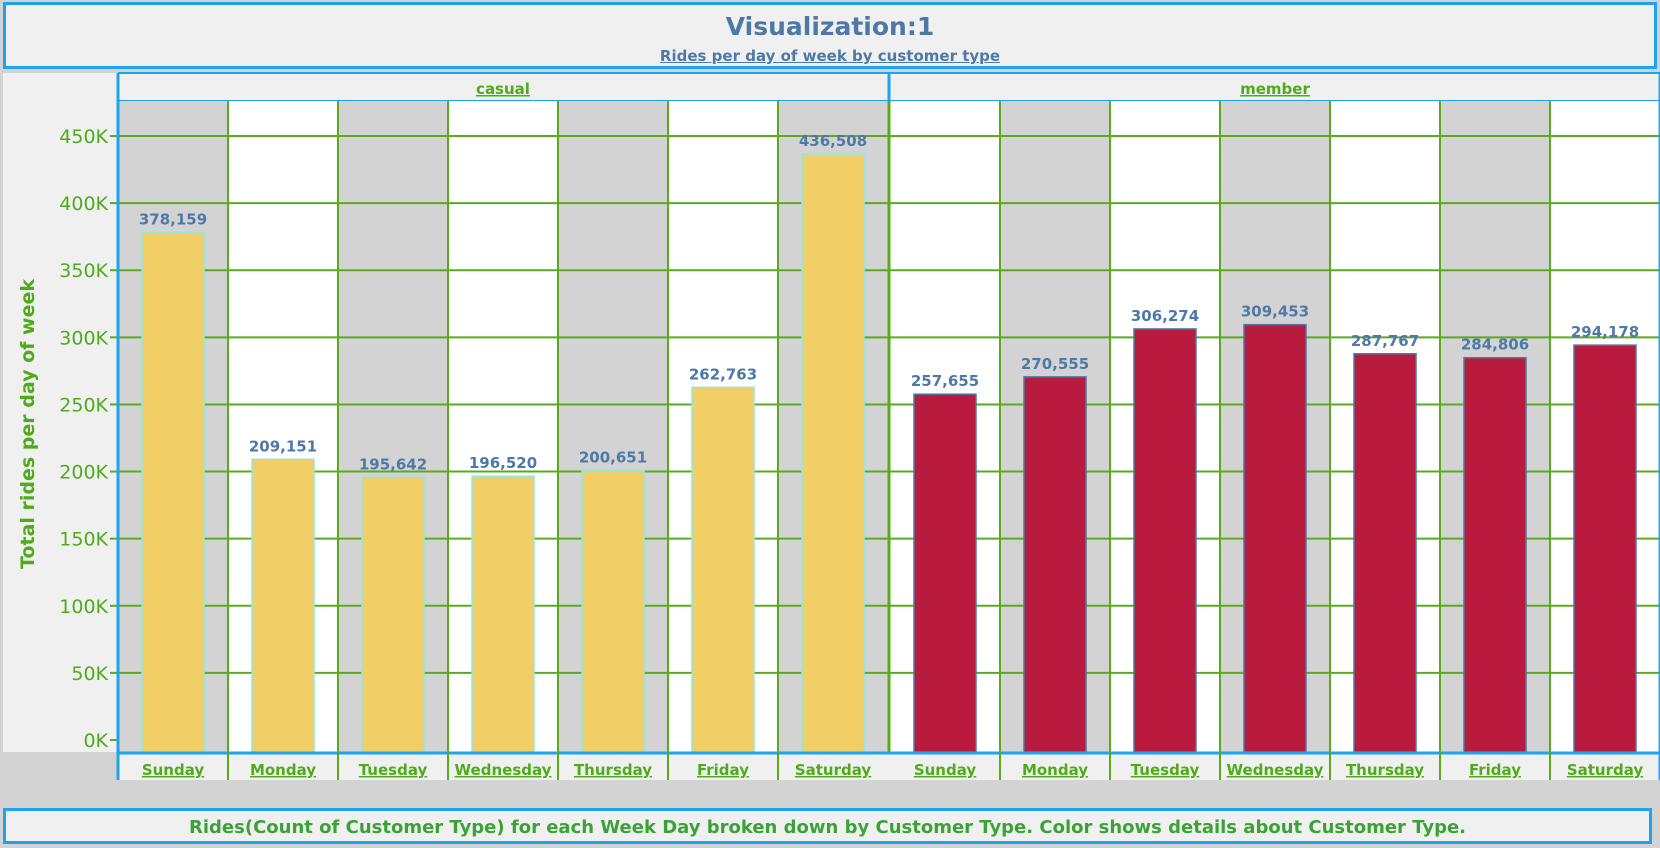 Image resolution: width=1660 pixels, height=848 pixels. Describe the element at coordinates (889, 766) in the screenshot. I see `x-axis-strip` at that location.